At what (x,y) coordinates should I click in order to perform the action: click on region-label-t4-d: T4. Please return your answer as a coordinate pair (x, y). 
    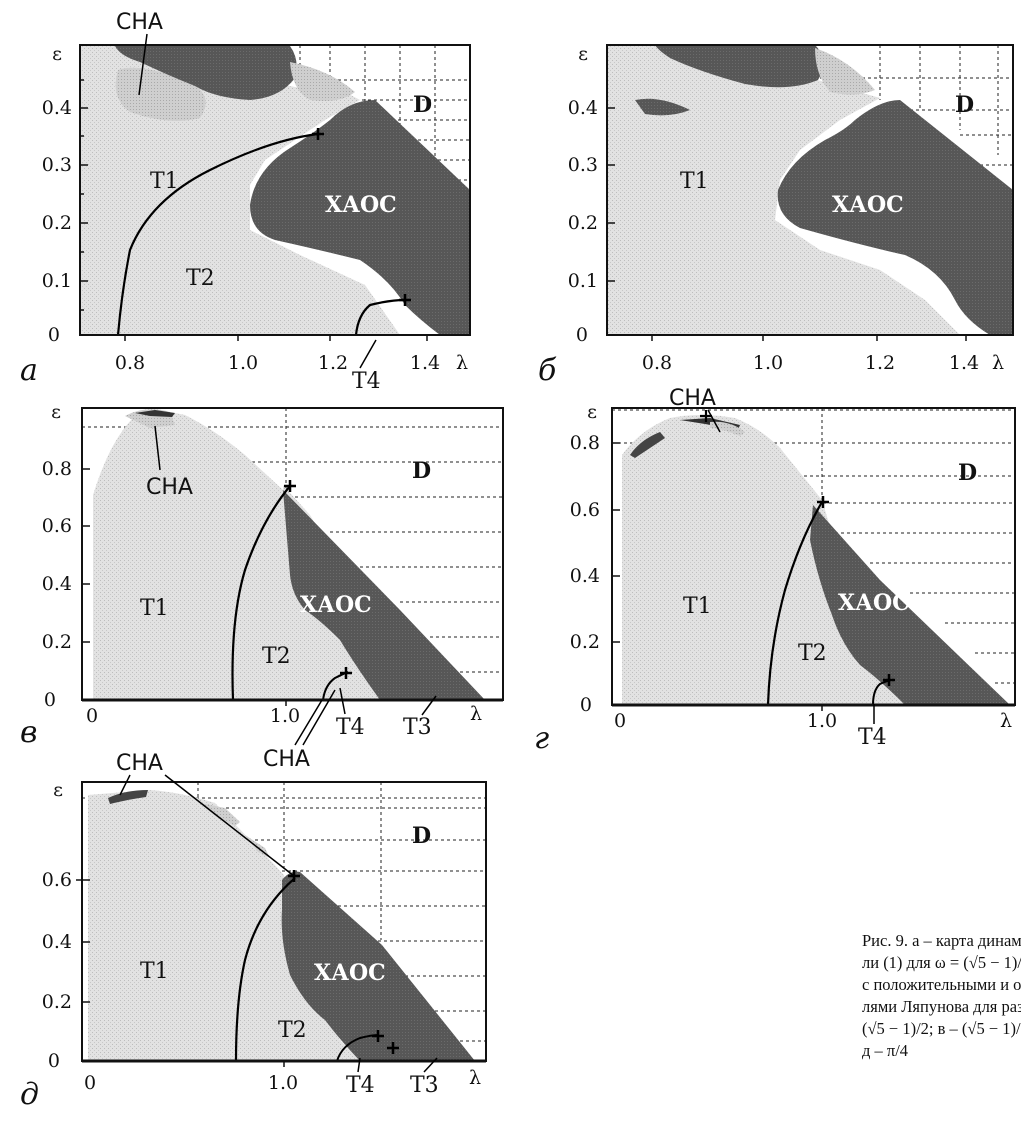
    Looking at the image, I should click on (360, 1085).